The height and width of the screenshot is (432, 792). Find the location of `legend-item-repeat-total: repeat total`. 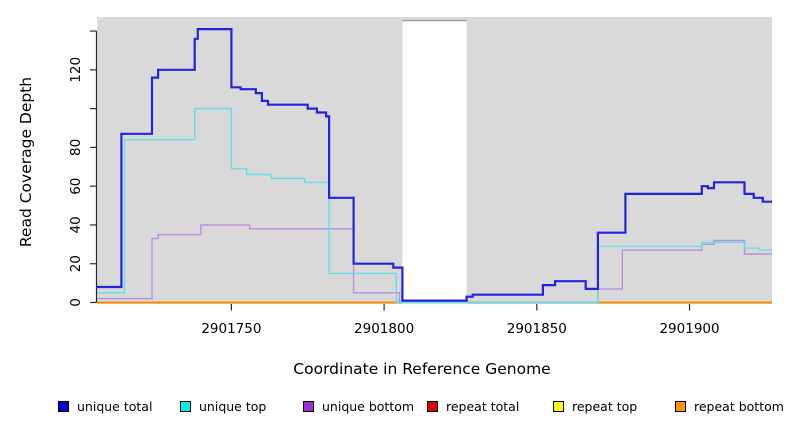

legend-item-repeat-total: repeat total is located at coordinates (473, 406).